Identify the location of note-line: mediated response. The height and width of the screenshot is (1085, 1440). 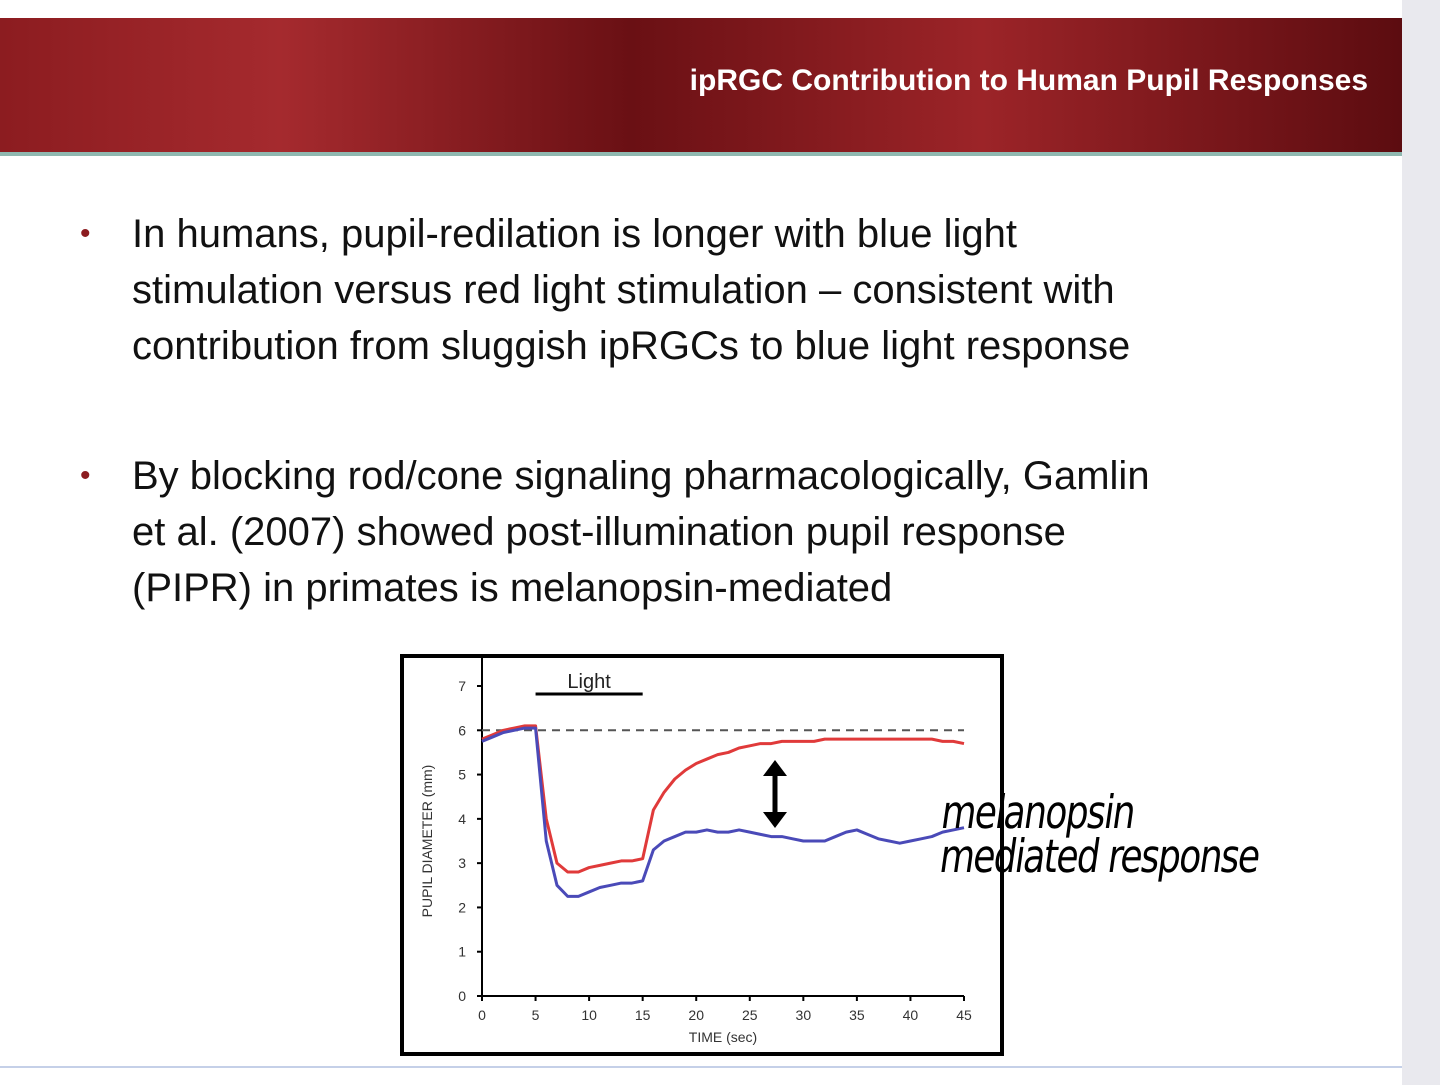
(1099, 856).